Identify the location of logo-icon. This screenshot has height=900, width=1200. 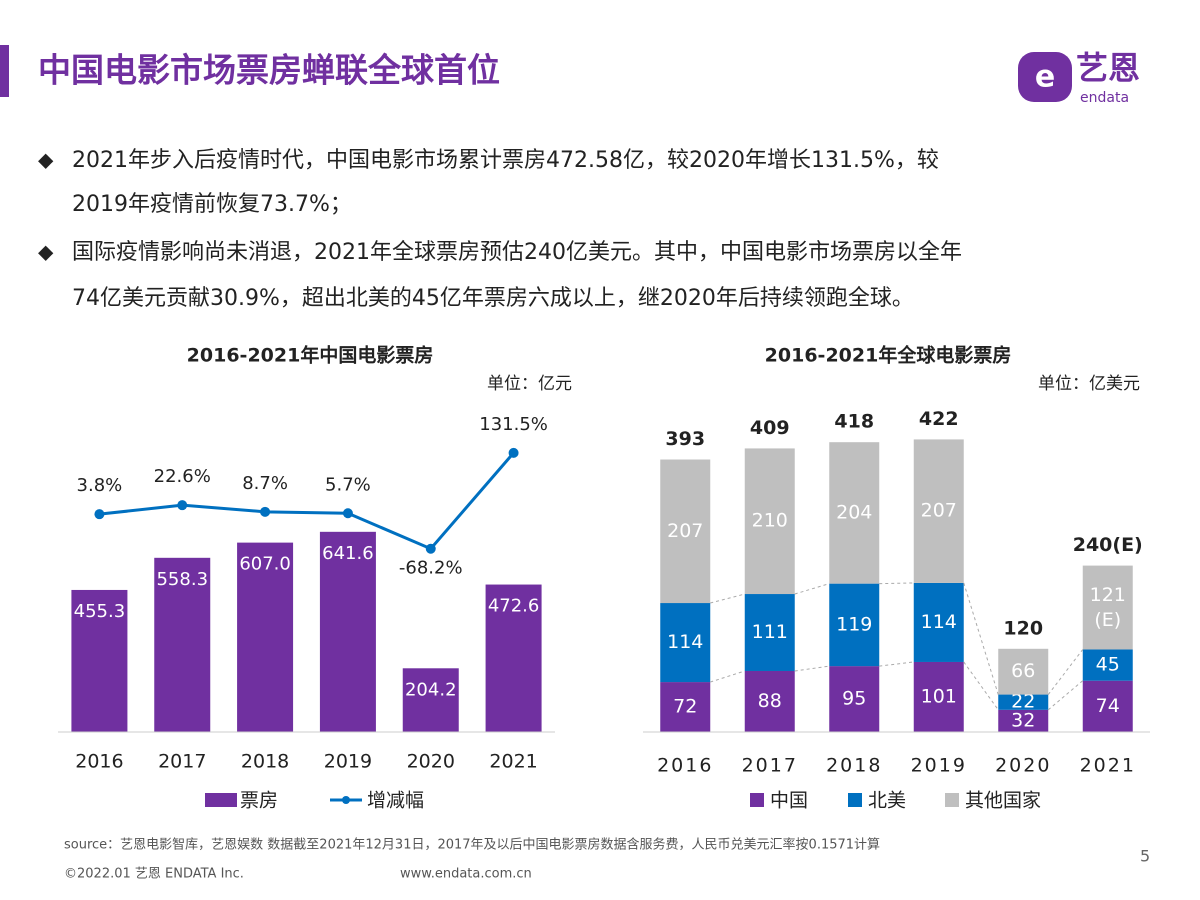
(1045, 77).